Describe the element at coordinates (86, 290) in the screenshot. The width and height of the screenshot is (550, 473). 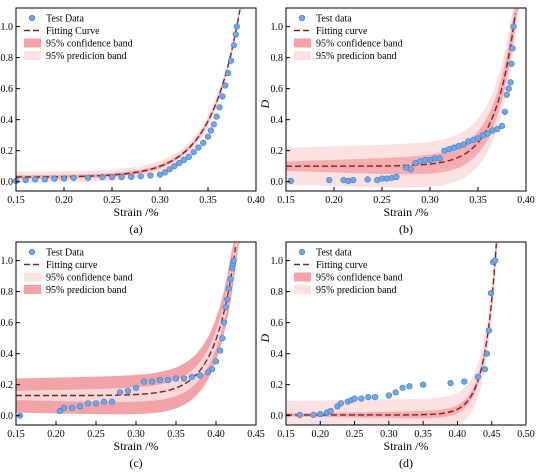
I see `legend-label: 95% predicion band` at that location.